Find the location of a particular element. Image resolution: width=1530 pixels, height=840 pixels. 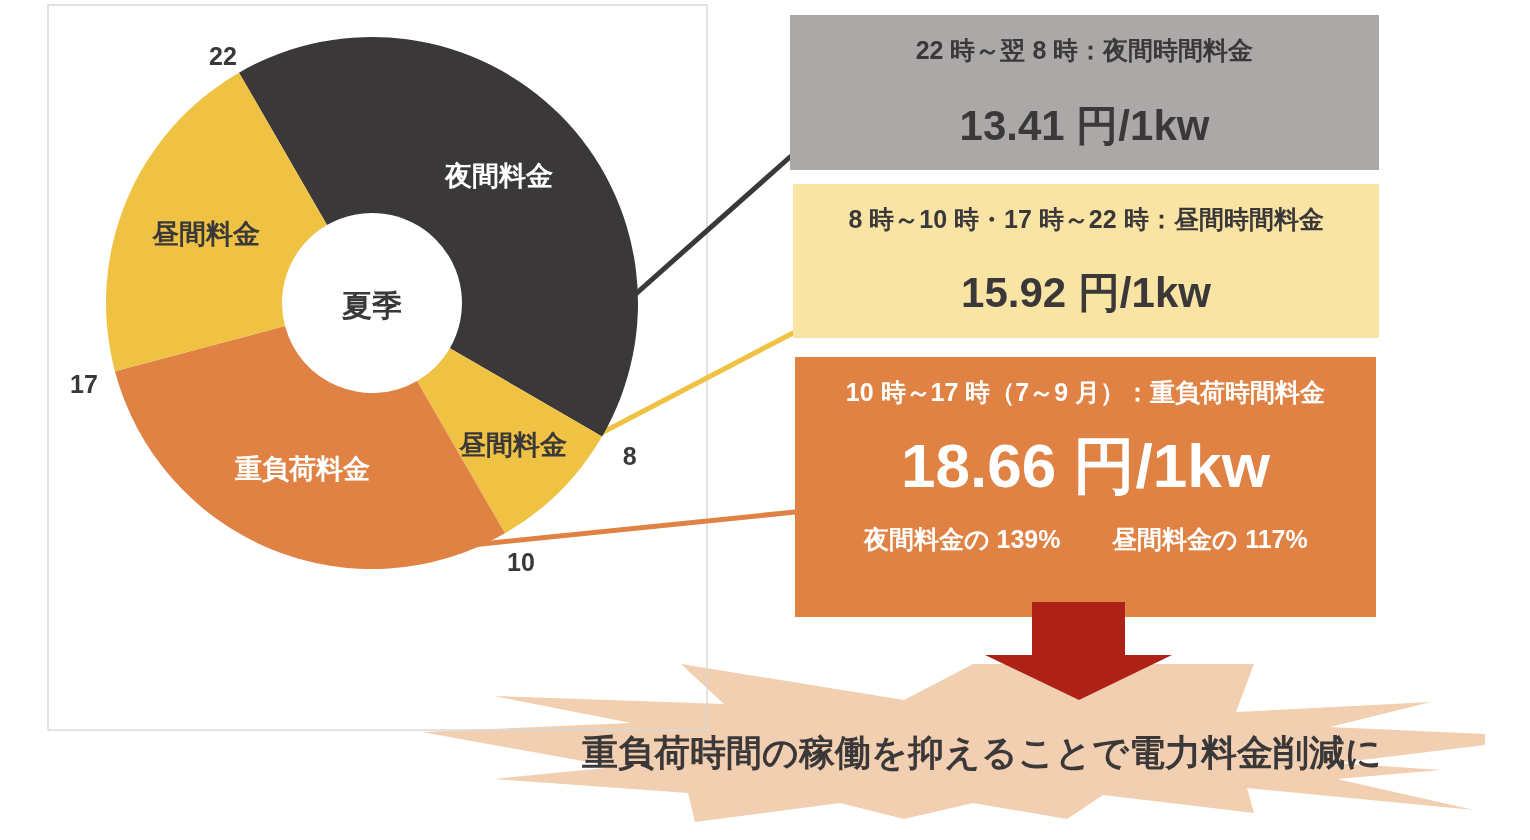

text: 18.66 円/1kw is located at coordinates (1086, 465).